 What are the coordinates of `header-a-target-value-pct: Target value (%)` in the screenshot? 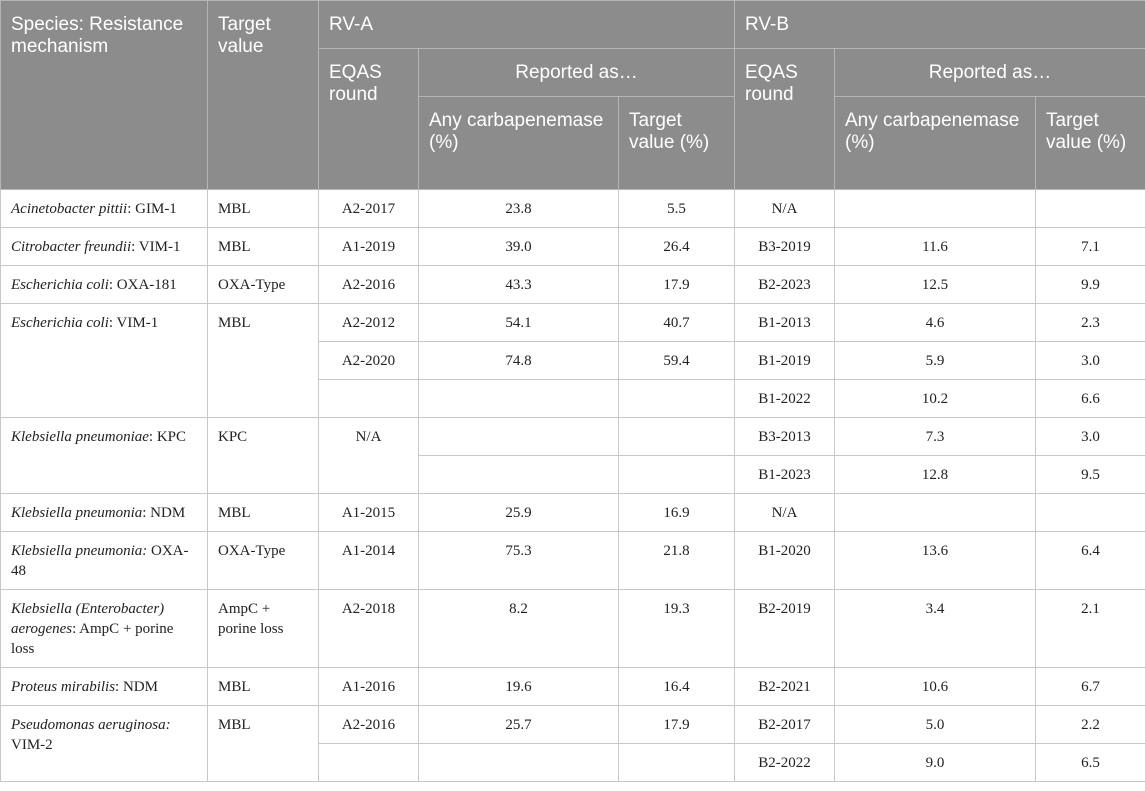 It's located at (676, 143).